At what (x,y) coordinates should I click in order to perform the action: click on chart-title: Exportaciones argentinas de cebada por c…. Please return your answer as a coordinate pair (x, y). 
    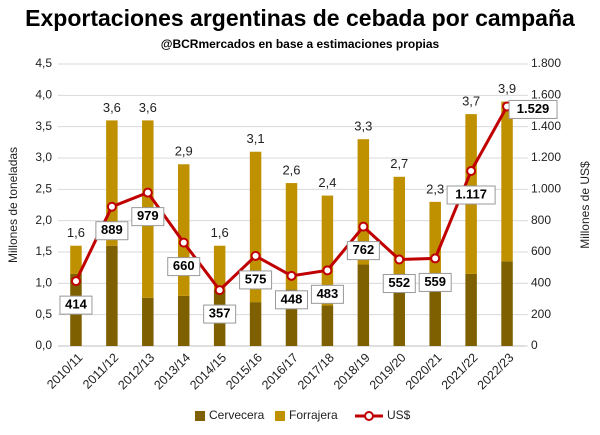
    Looking at the image, I should click on (300, 18).